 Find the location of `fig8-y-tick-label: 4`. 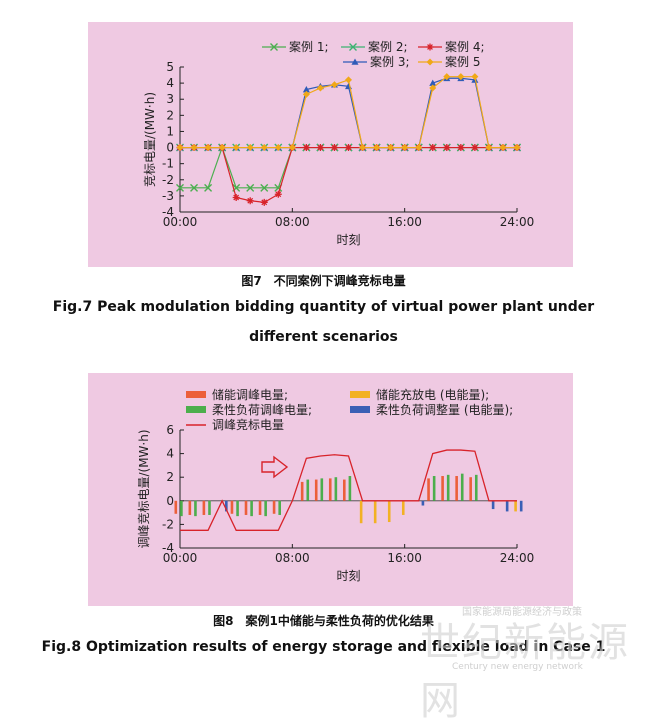

fig8-y-tick-label: 4 is located at coordinates (170, 454).